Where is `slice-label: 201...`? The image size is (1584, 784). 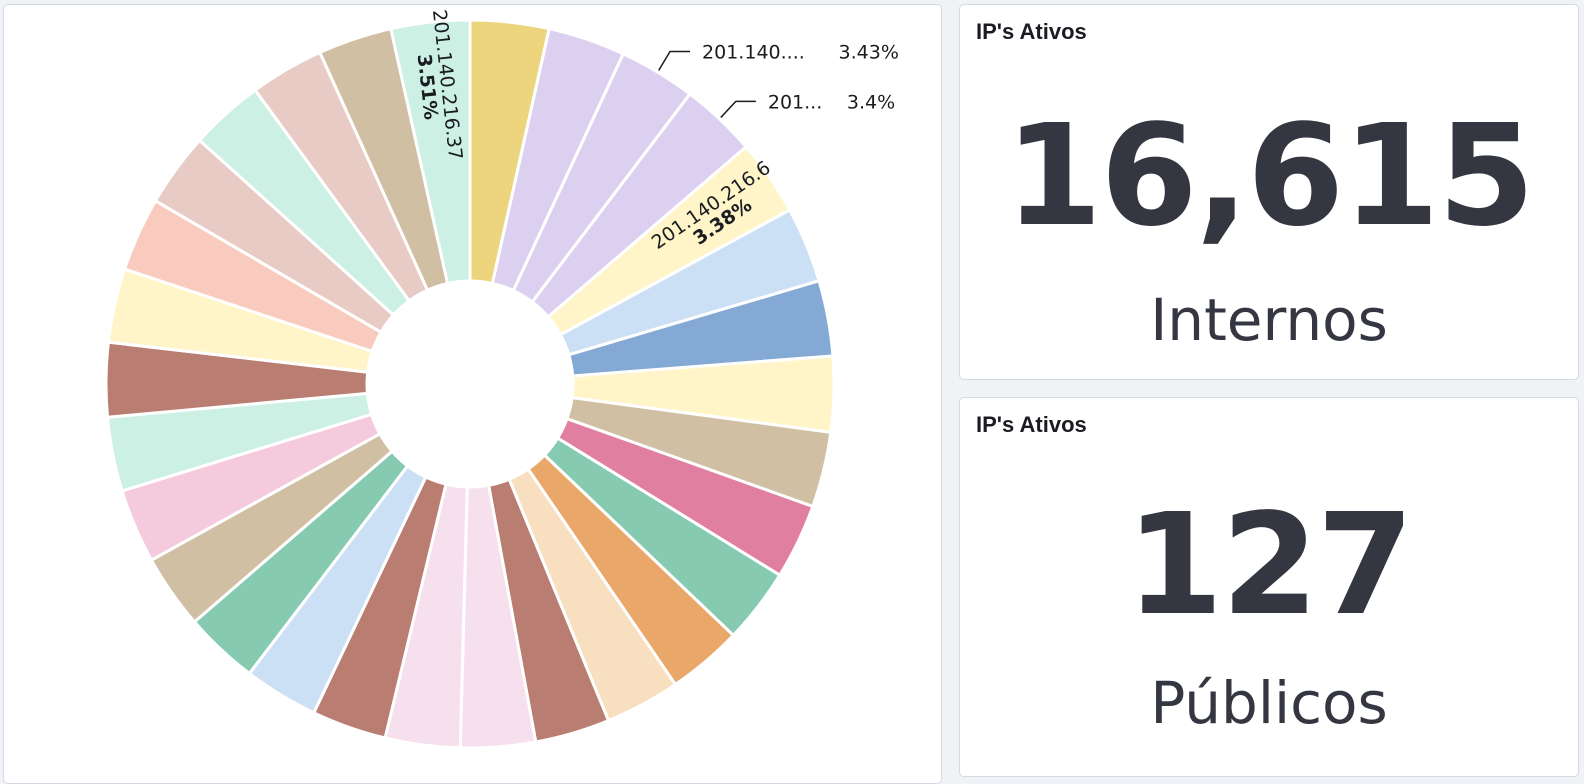 slice-label: 201... is located at coordinates (795, 102).